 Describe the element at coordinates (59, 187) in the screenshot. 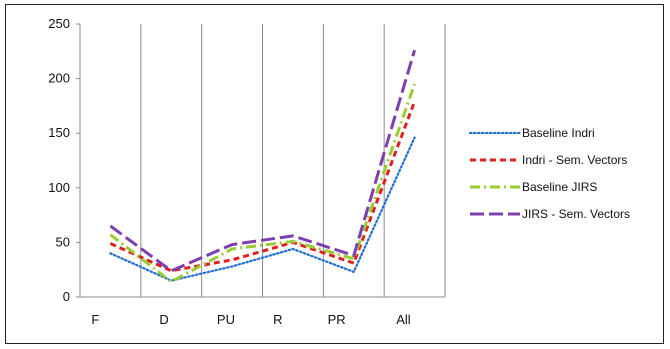

I see `y-tick-label: 100` at that location.